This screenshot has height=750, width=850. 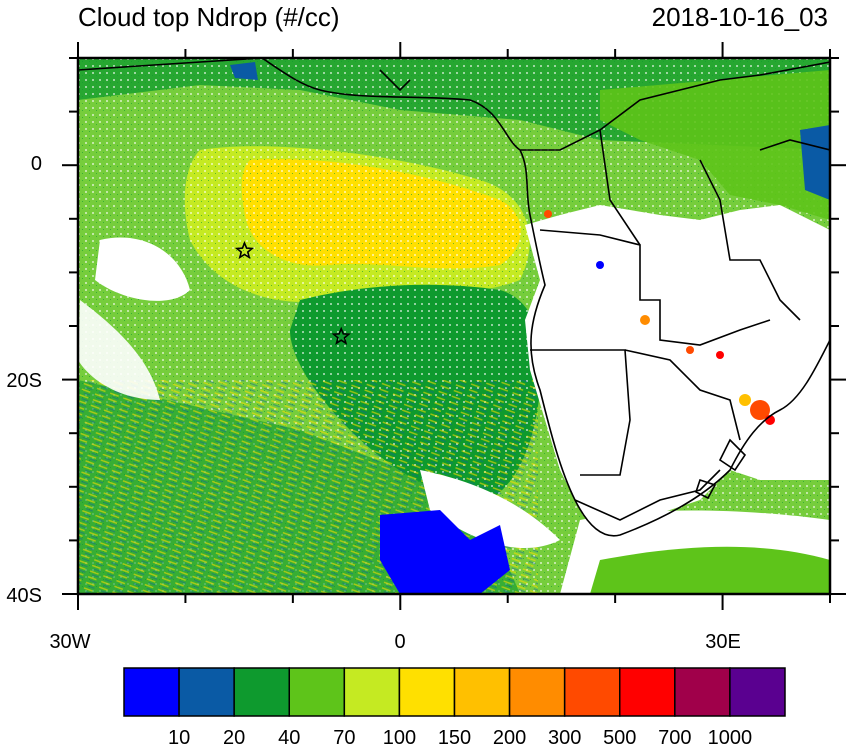 What do you see at coordinates (399, 738) in the screenshot?
I see `colorbar-label: 100` at bounding box center [399, 738].